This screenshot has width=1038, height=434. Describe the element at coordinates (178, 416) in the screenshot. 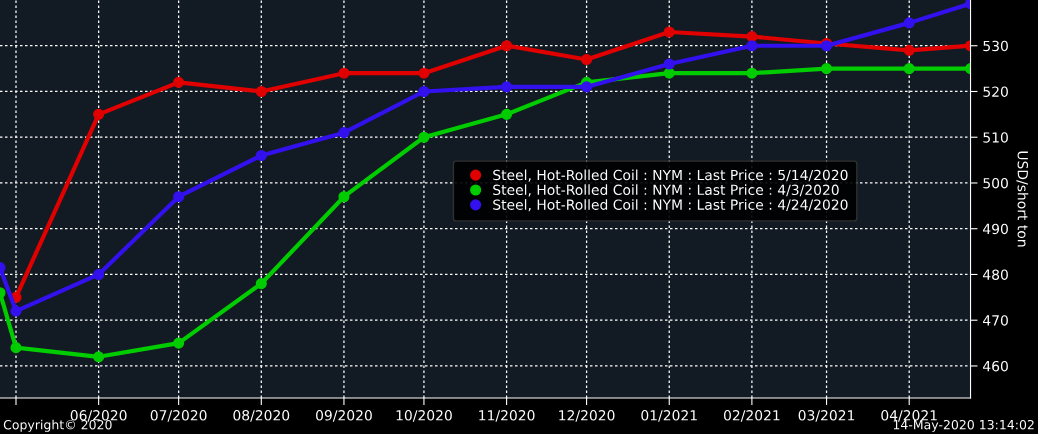

I see `x-tick-label: 07/2020` at that location.